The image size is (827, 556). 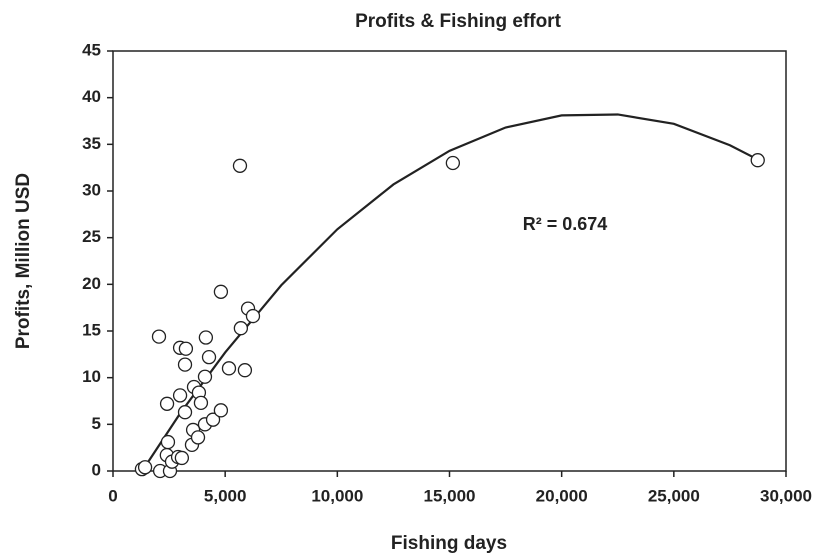 What do you see at coordinates (96, 469) in the screenshot?
I see `y-tick-label: 0` at bounding box center [96, 469].